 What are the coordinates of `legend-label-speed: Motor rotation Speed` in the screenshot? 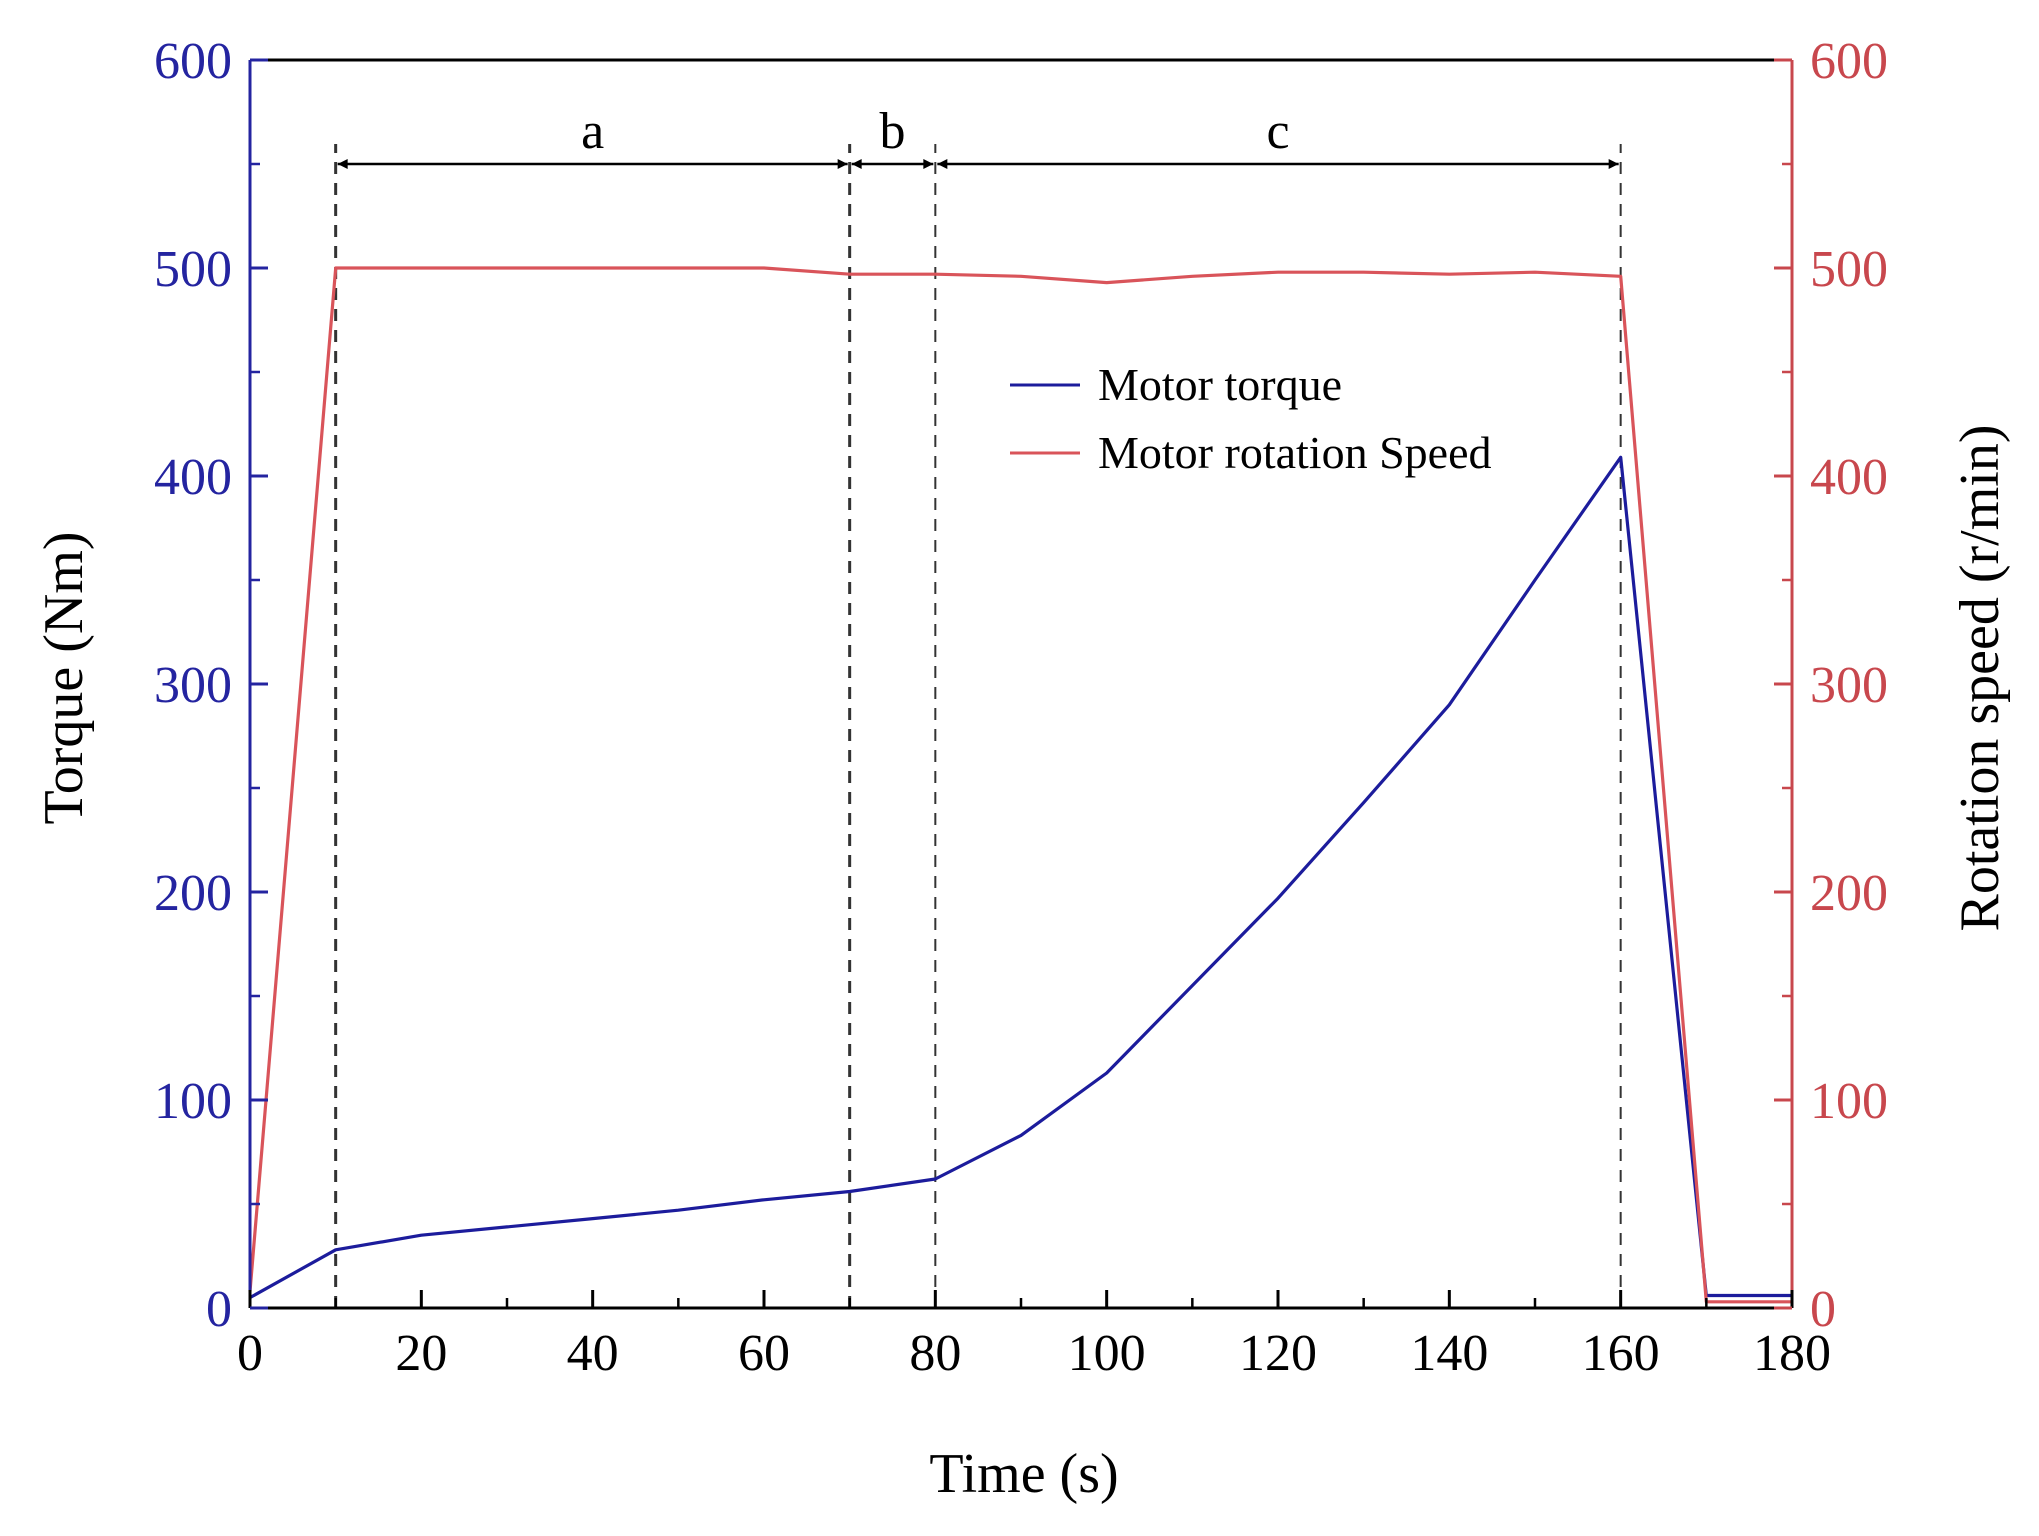 It's located at (1295, 452).